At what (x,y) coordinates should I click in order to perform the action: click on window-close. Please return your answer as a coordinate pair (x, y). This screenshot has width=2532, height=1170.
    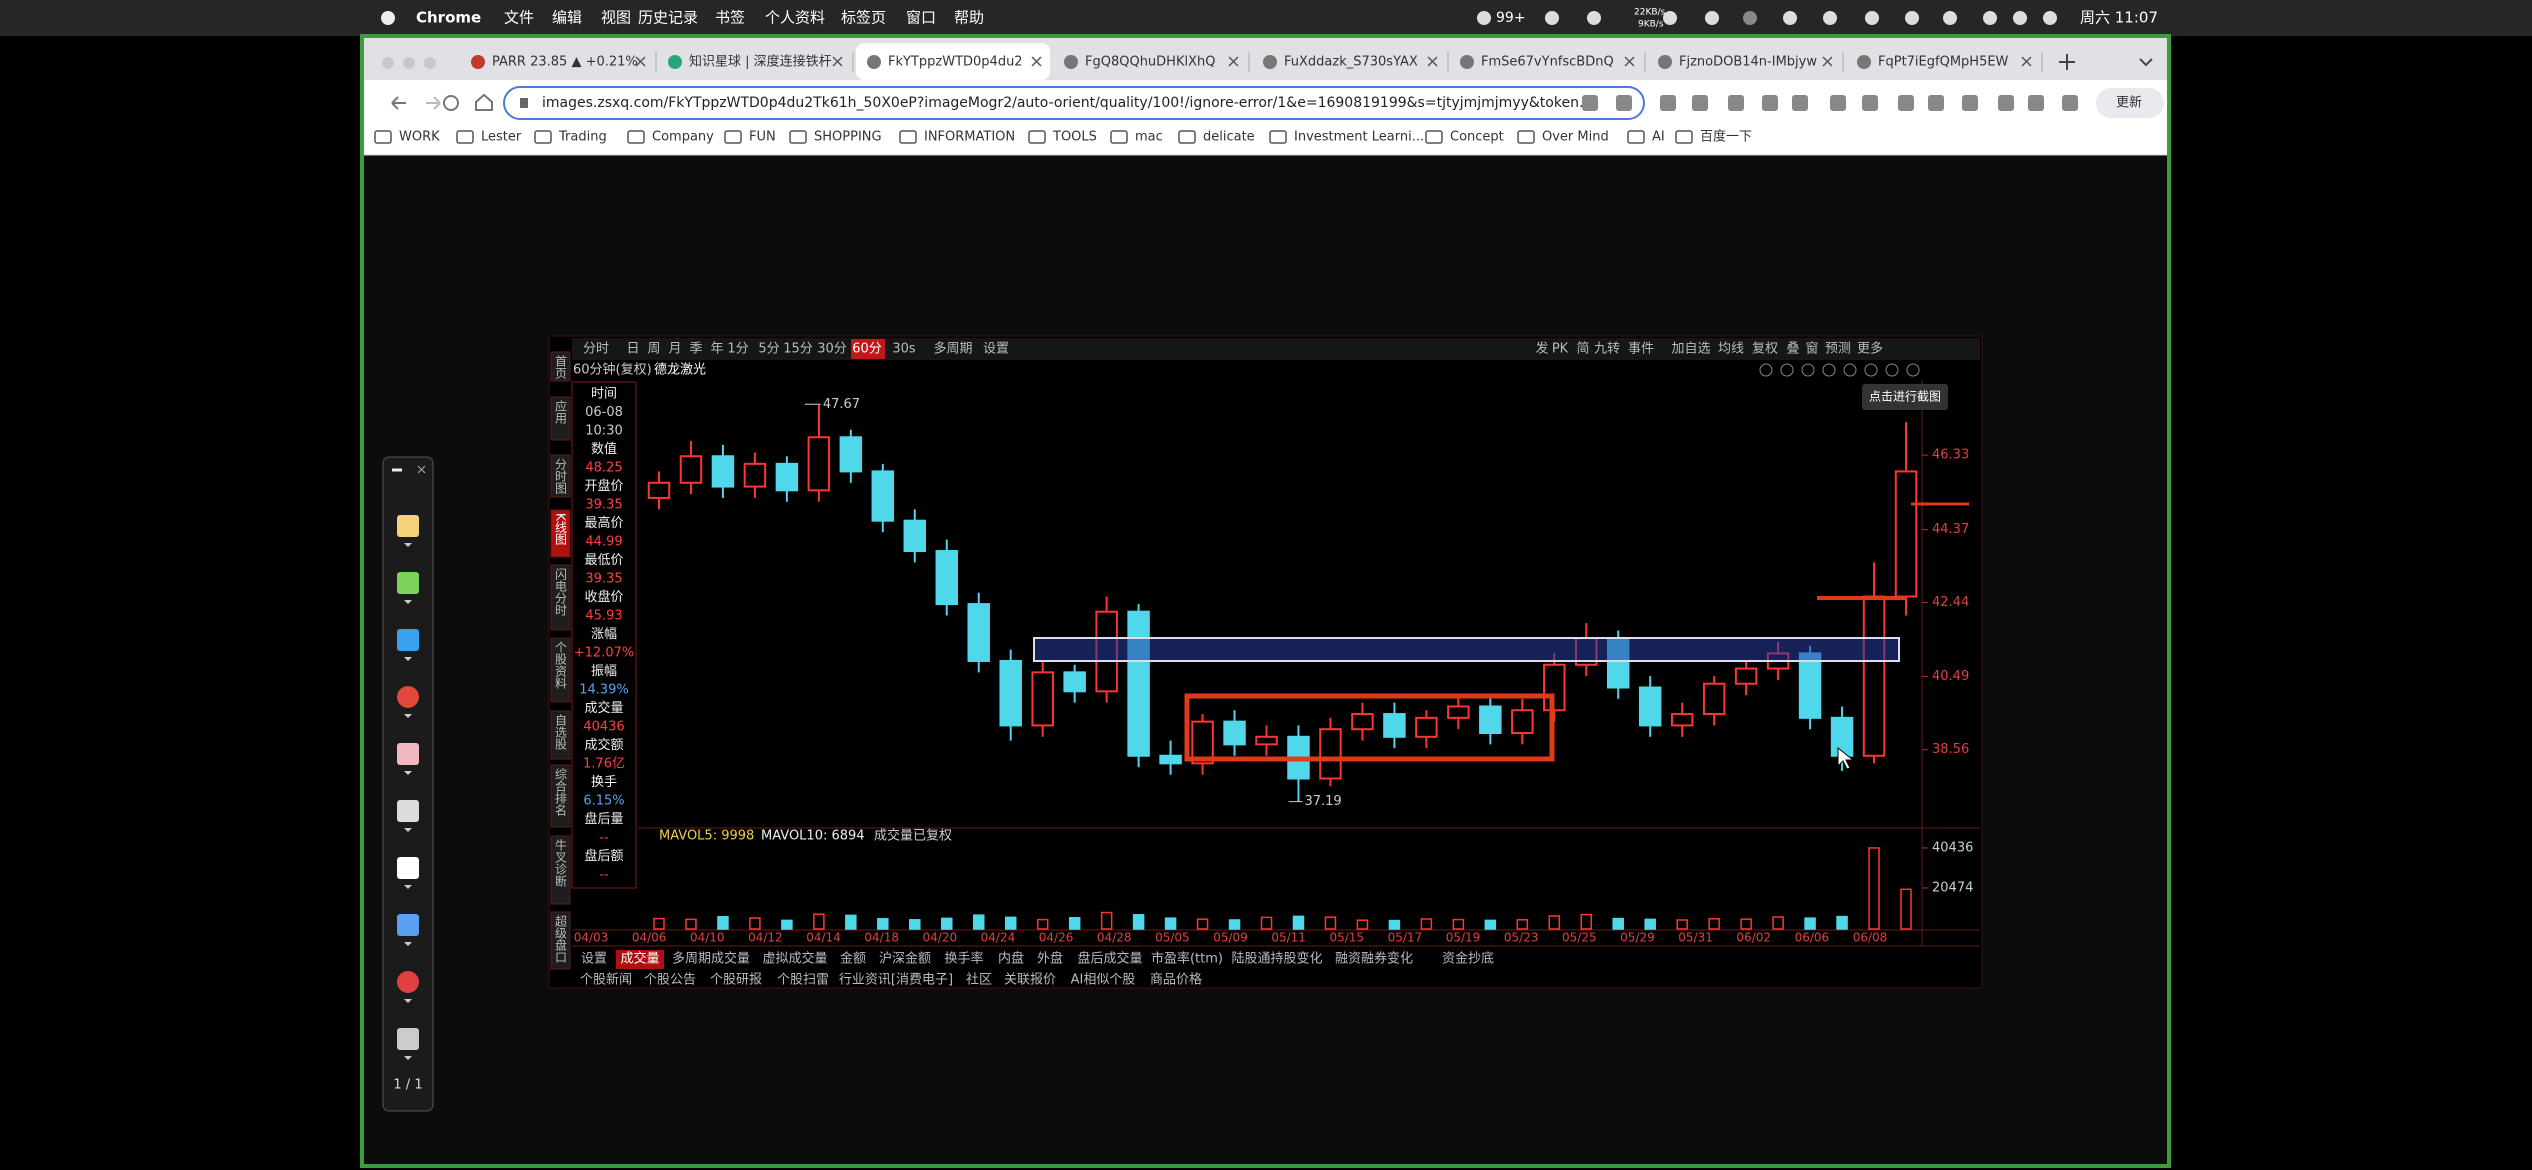
    Looking at the image, I should click on (388, 63).